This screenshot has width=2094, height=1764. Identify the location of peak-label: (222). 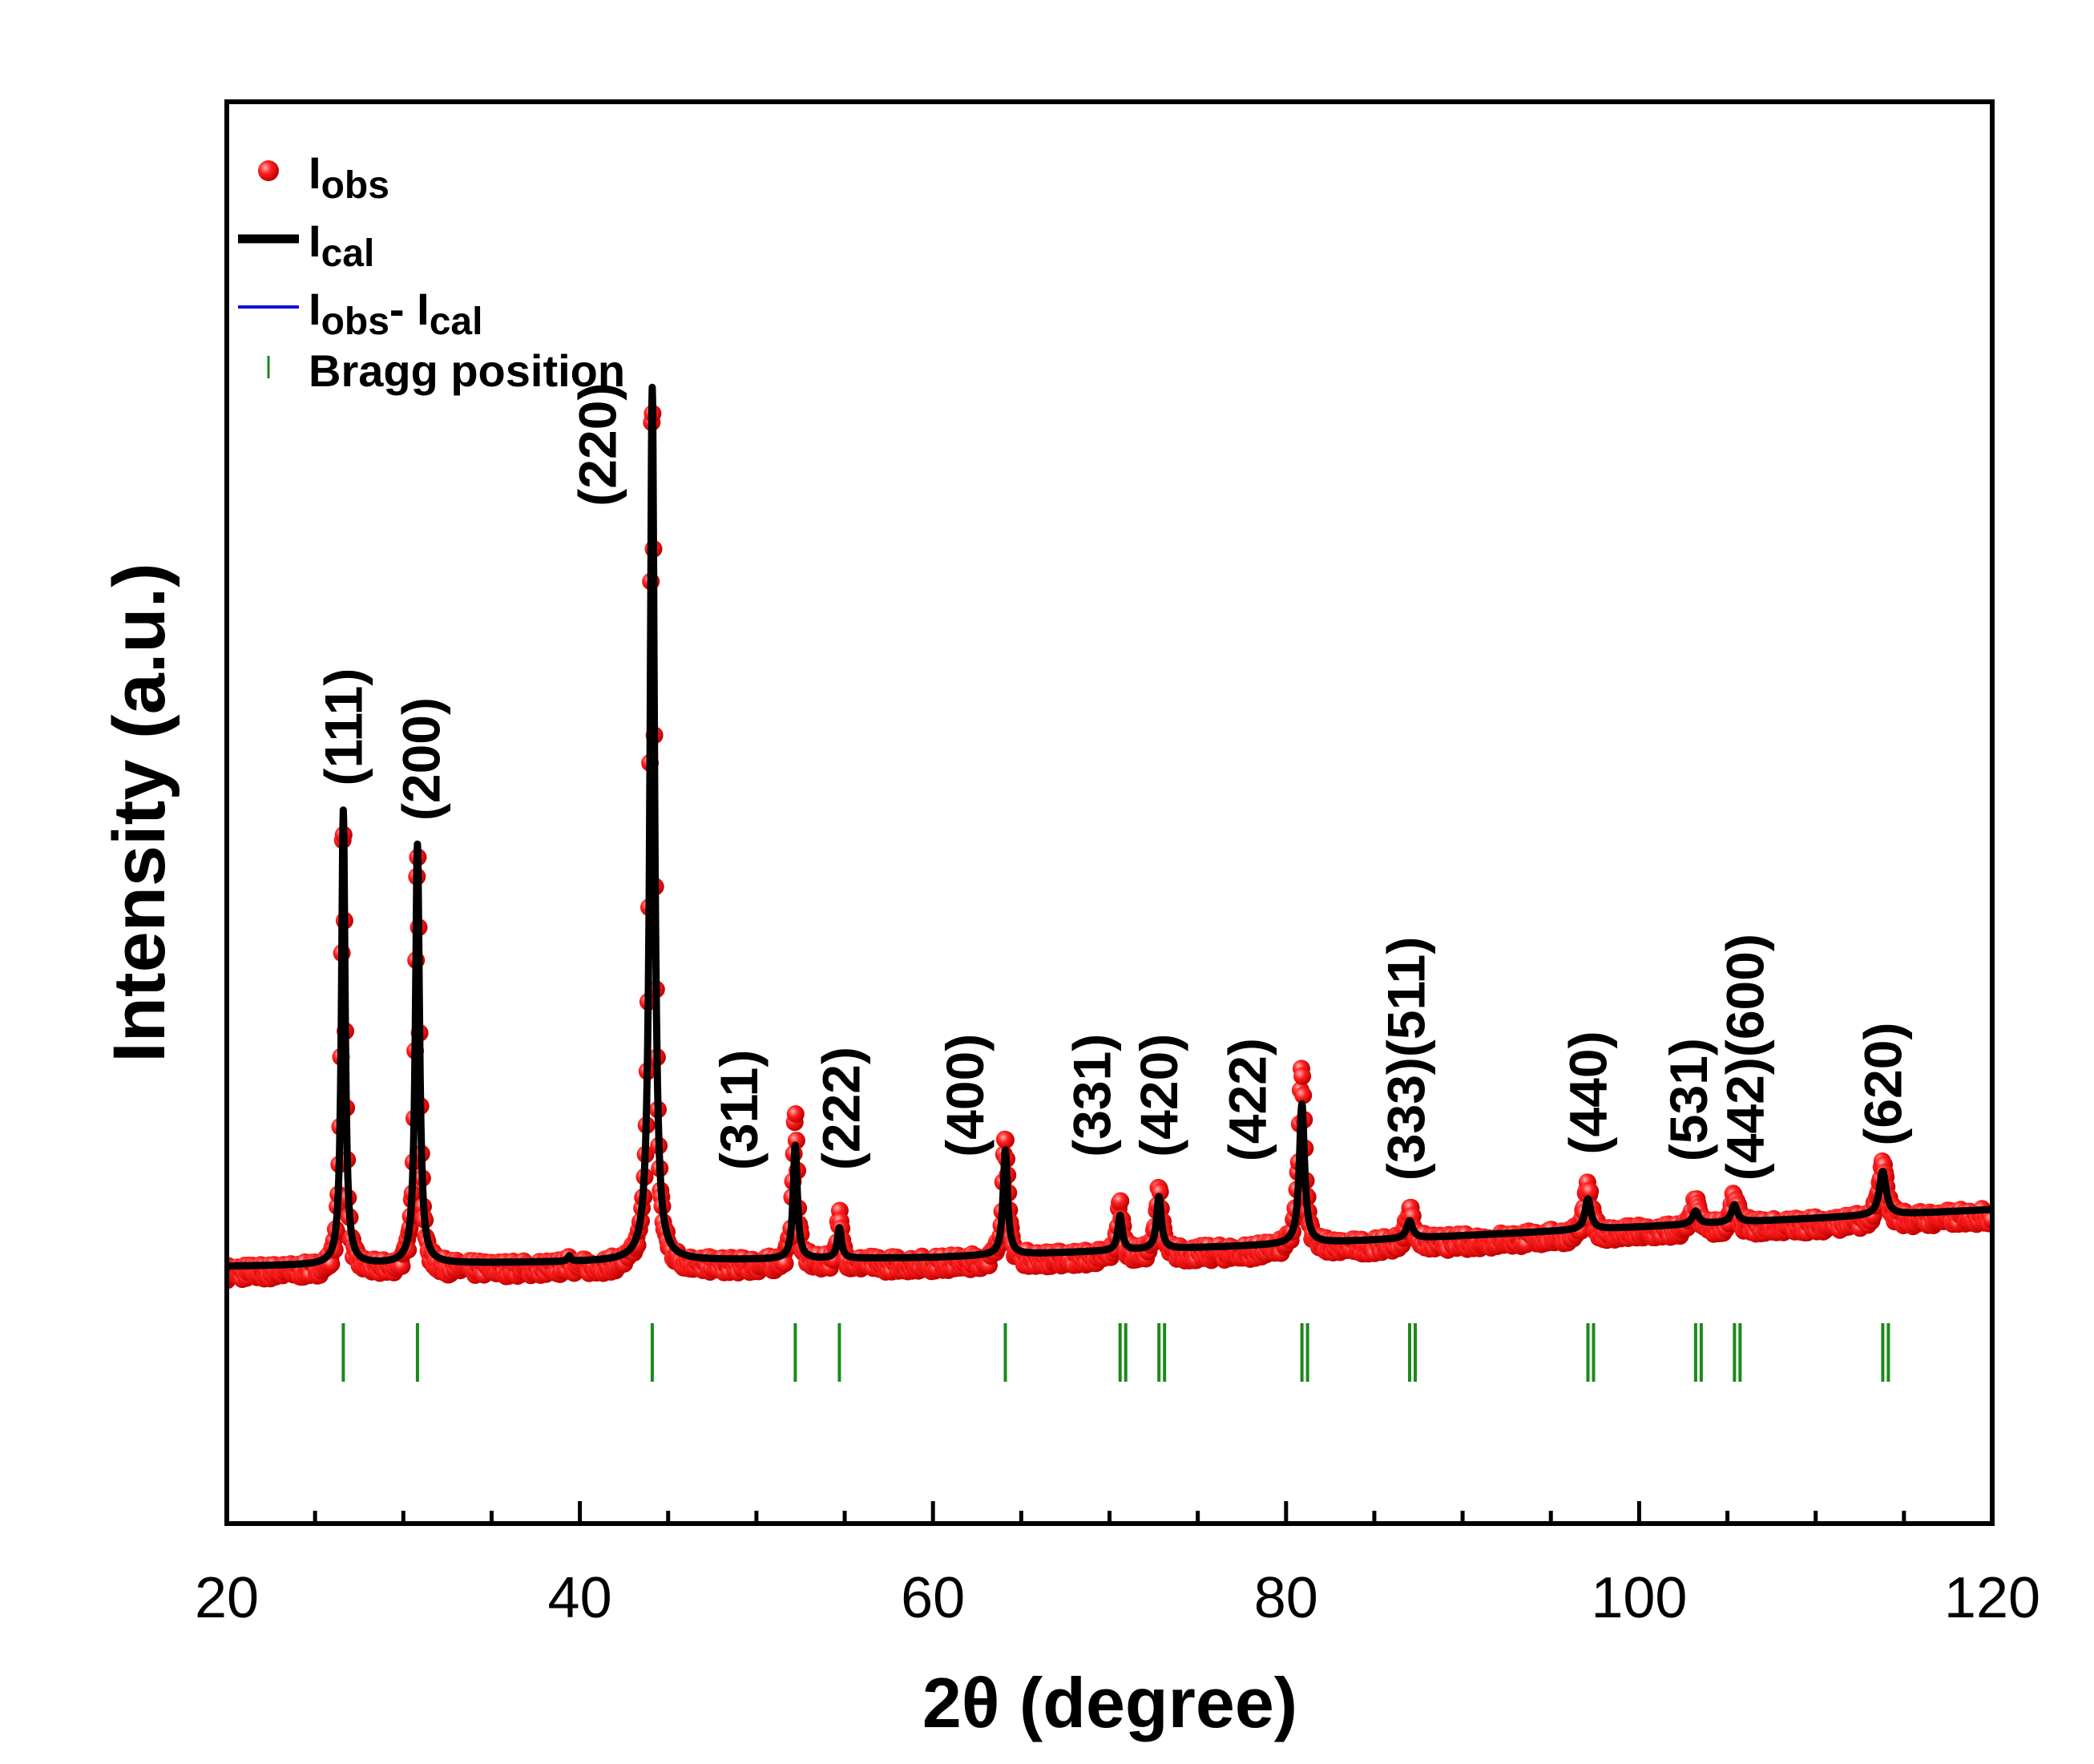
(841, 1108).